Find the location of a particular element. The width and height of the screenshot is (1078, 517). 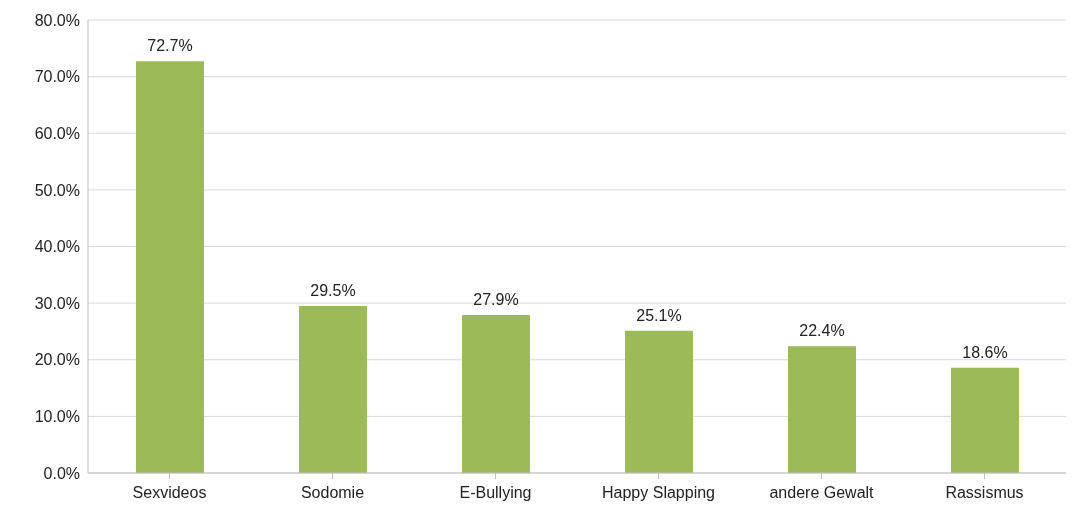

data-label: 22.4% is located at coordinates (822, 331).